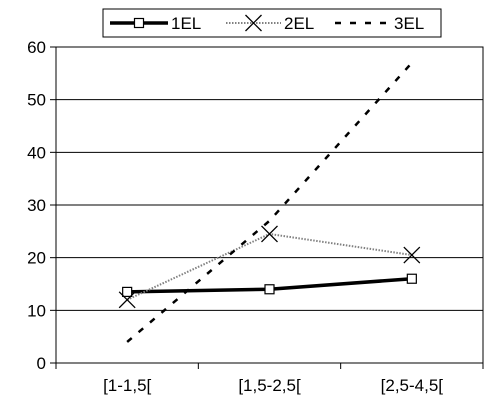 This screenshot has height=412, width=490. I want to click on legend: 1EL 2EL 3EL, so click(272, 23).